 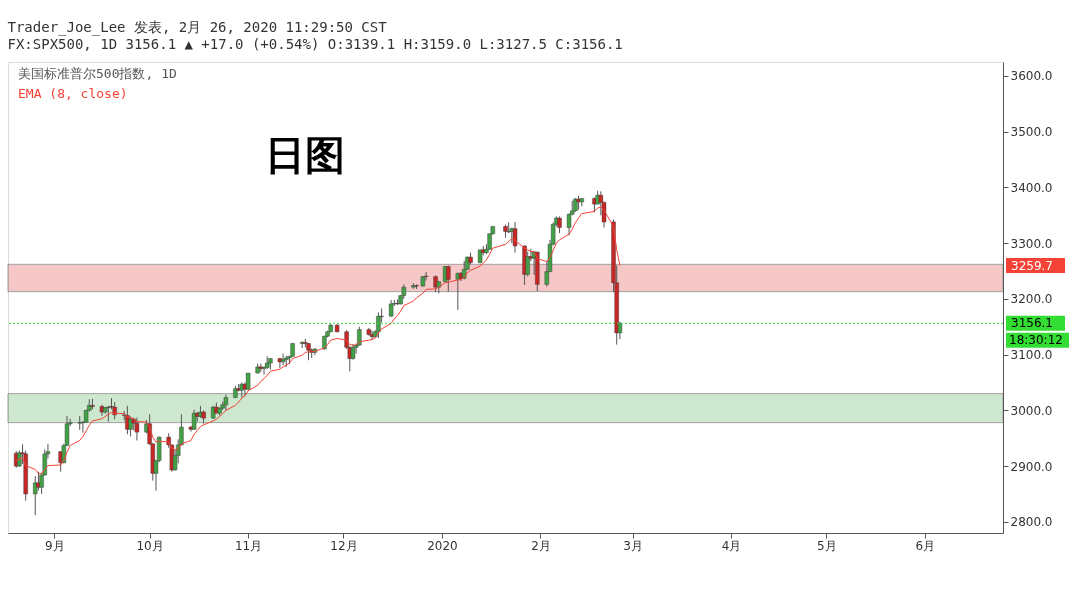 What do you see at coordinates (344, 545) in the screenshot?
I see `x-tick-label: 12月` at bounding box center [344, 545].